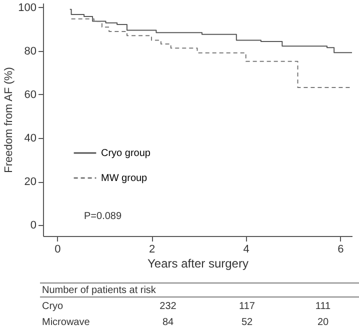 The height and width of the screenshot is (330, 359). What do you see at coordinates (53, 306) in the screenshot?
I see `text: Cryo` at bounding box center [53, 306].